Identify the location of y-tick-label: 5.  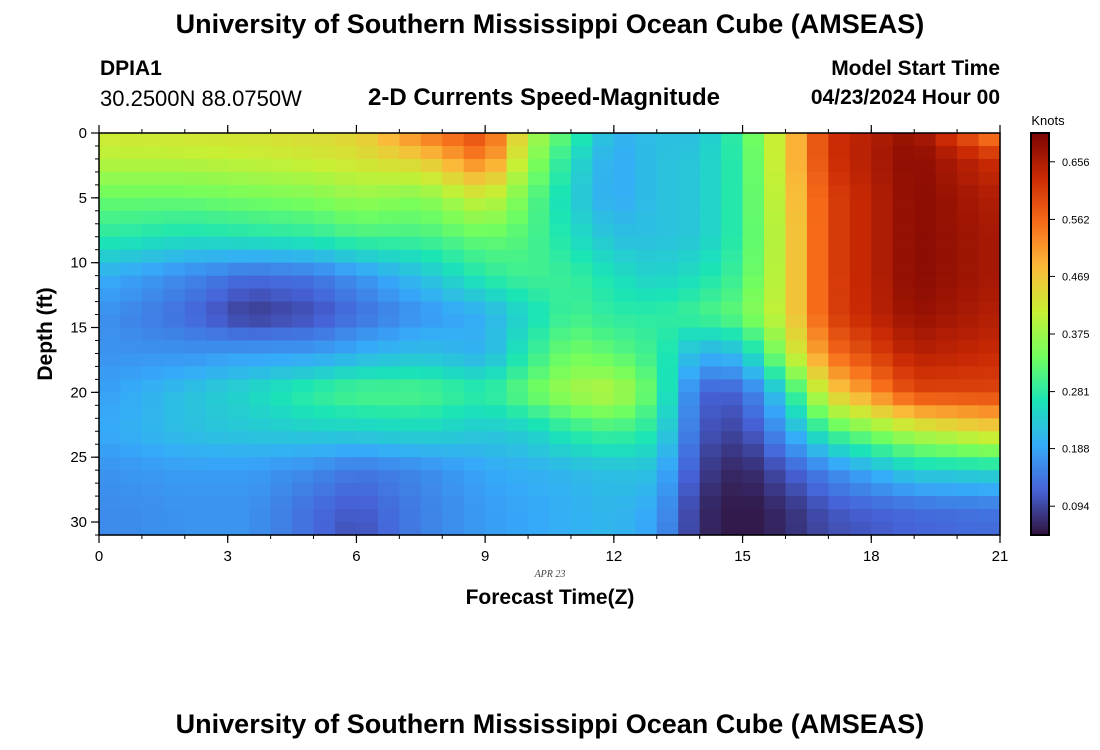
(83, 198).